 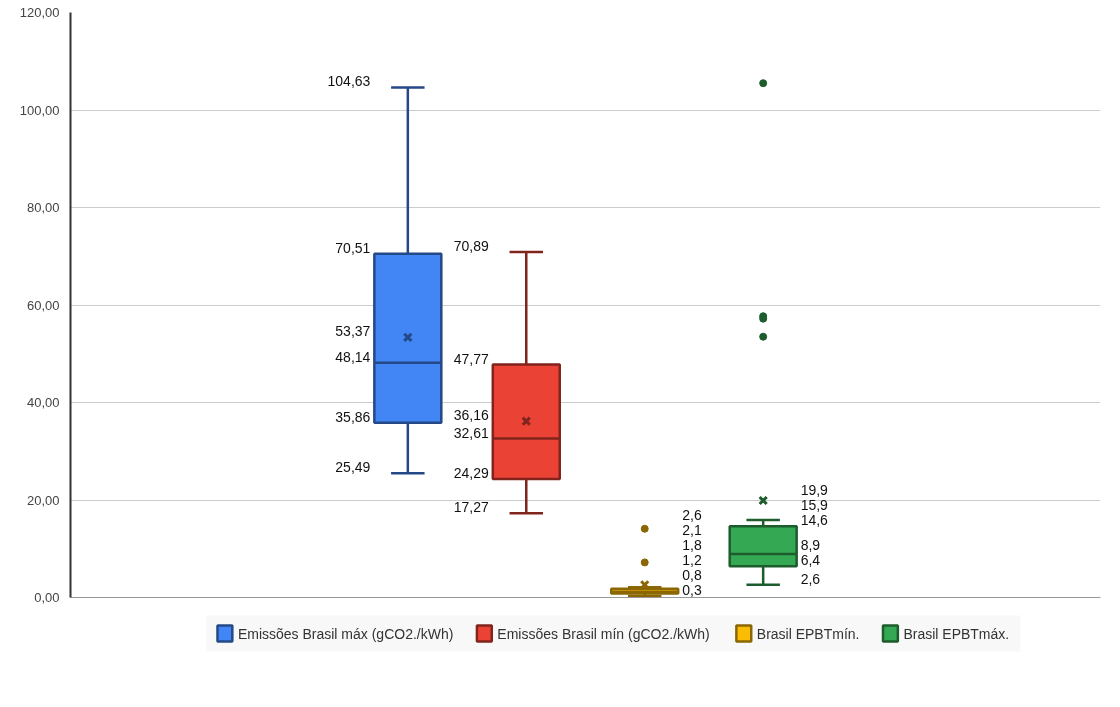 What do you see at coordinates (345, 633) in the screenshot?
I see `legend-label: Emissões Brasil máx (gCO2./kWh)` at bounding box center [345, 633].